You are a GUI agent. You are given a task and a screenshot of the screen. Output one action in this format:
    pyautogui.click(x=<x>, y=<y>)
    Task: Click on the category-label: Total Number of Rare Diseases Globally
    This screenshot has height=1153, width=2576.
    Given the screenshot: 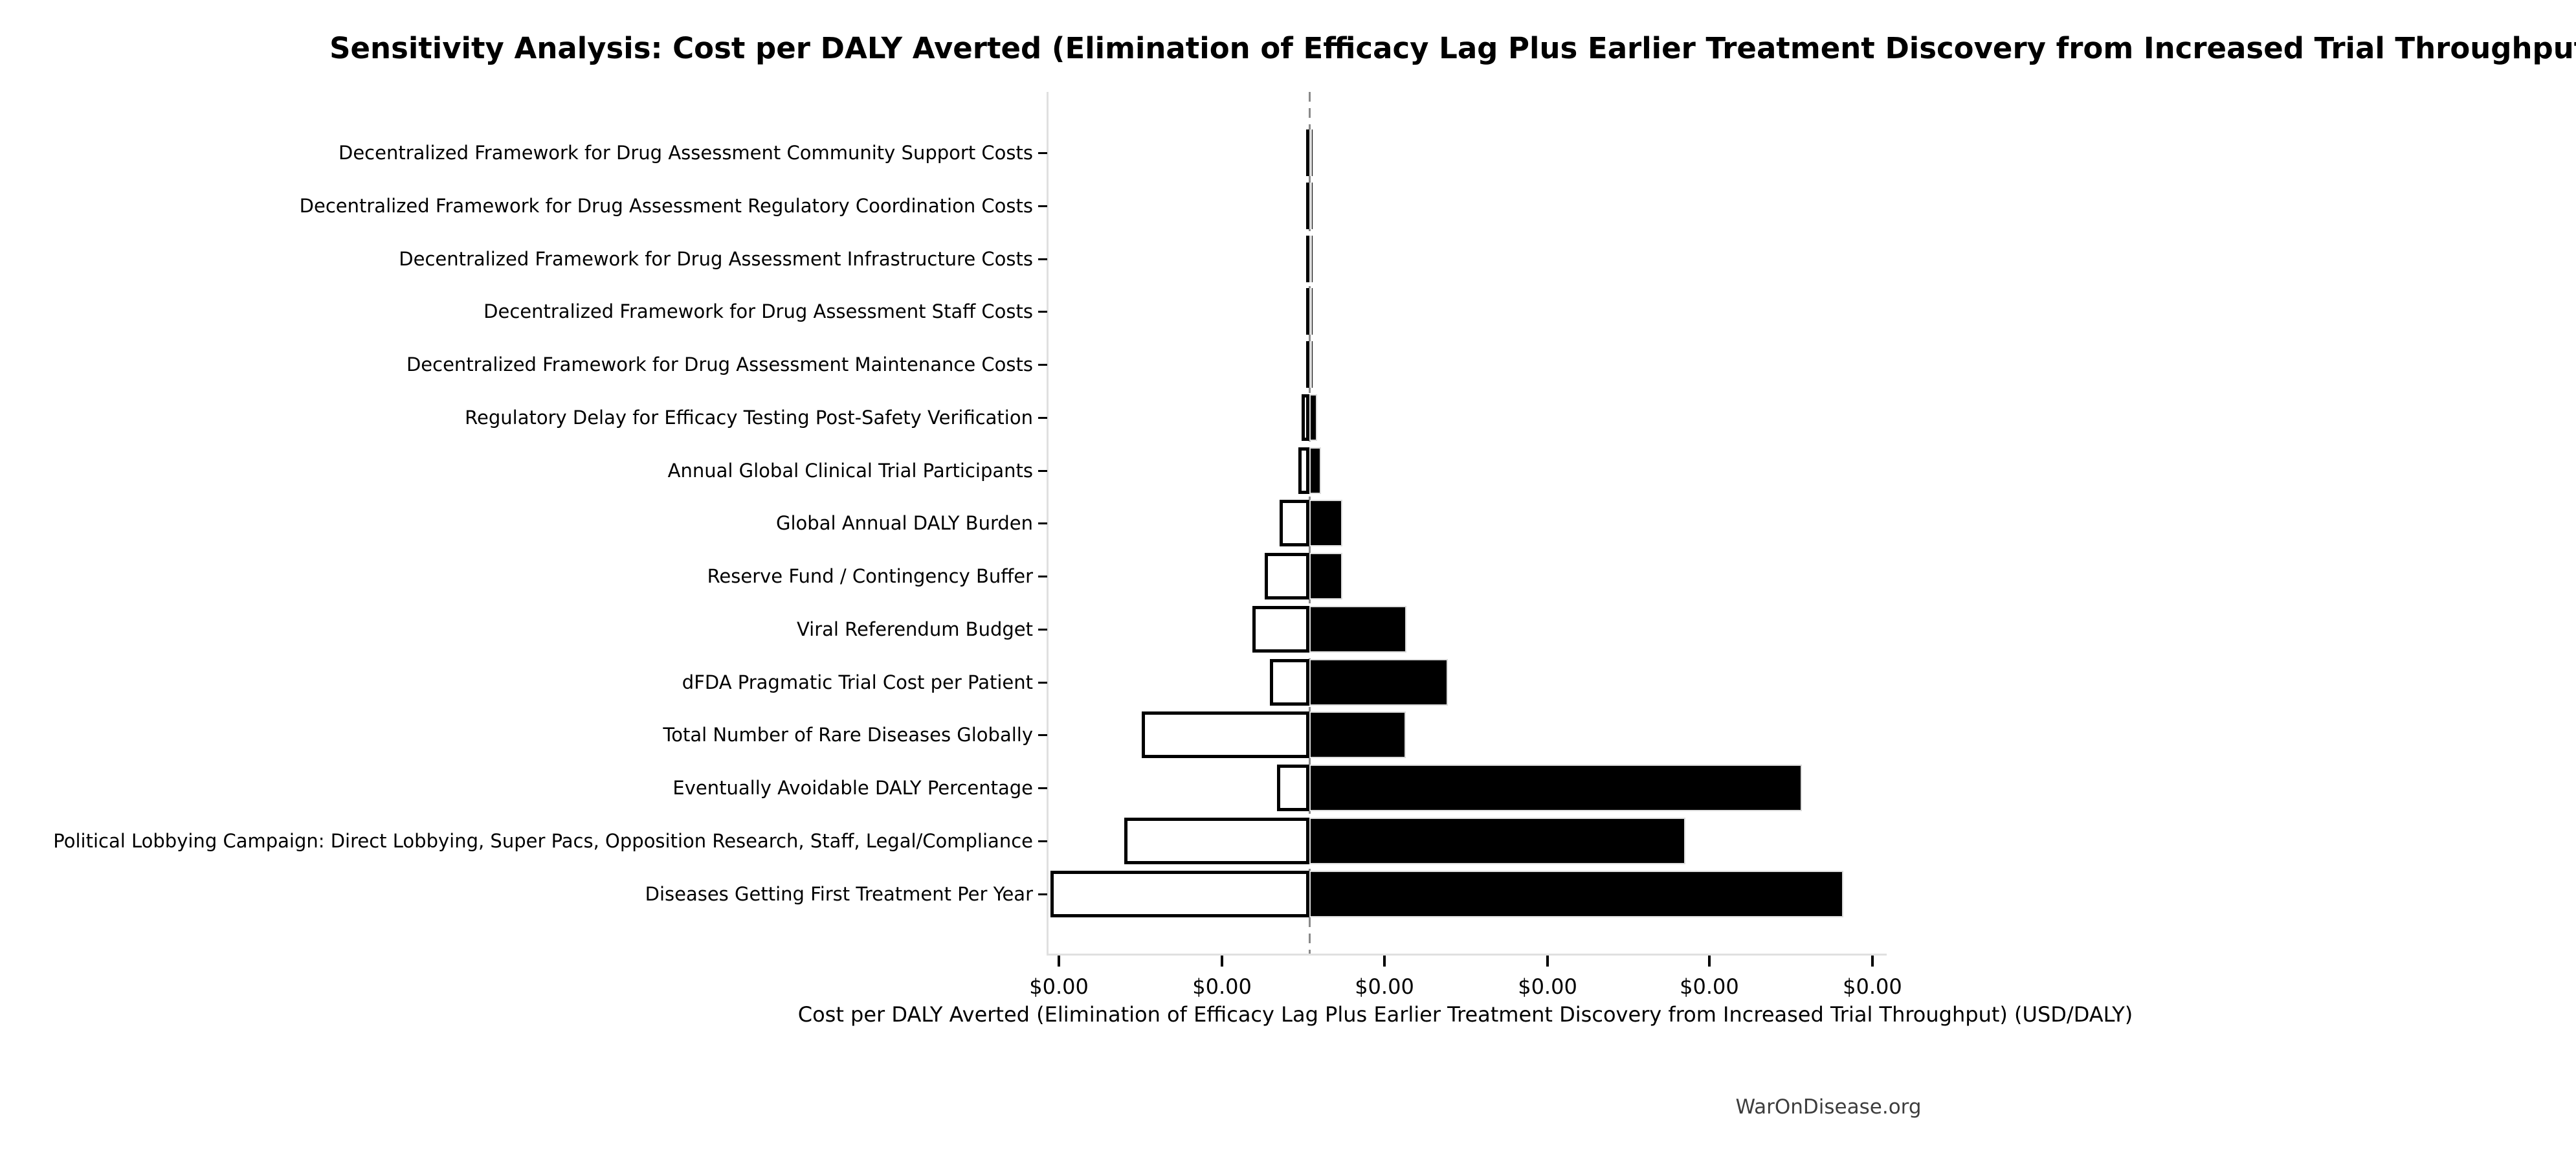 What is the action you would take?
    pyautogui.click(x=848, y=735)
    